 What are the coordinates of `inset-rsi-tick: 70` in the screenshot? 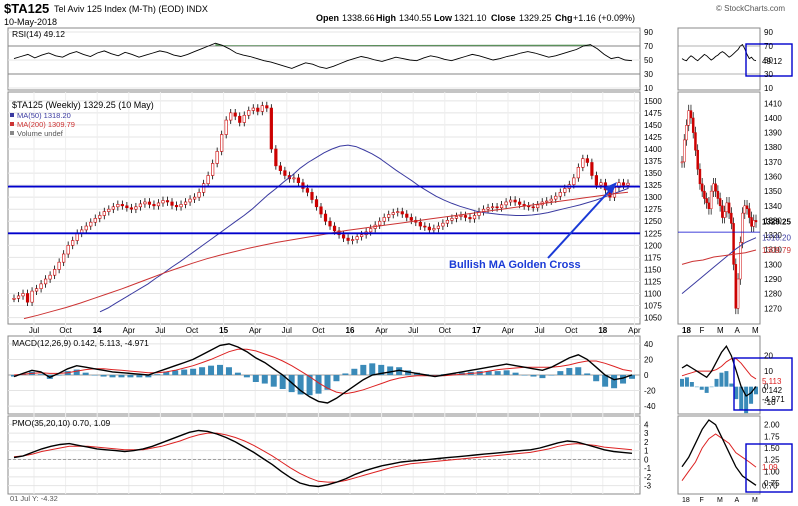 It's located at (768, 46).